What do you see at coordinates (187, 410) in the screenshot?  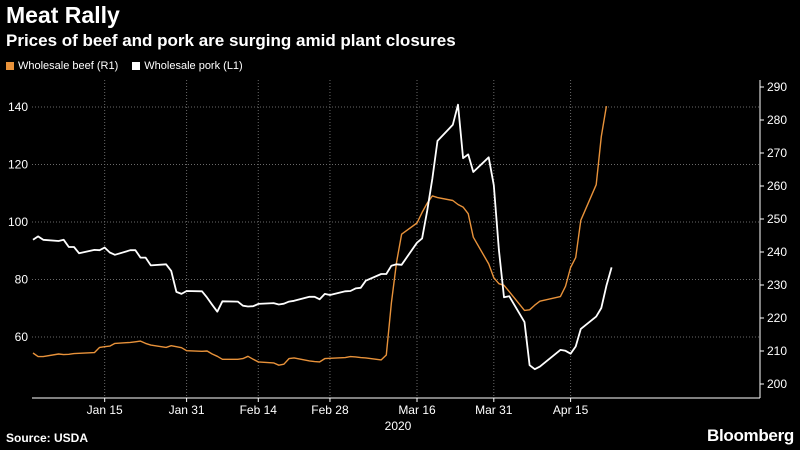 I see `x-tick-label: Jan 31` at bounding box center [187, 410].